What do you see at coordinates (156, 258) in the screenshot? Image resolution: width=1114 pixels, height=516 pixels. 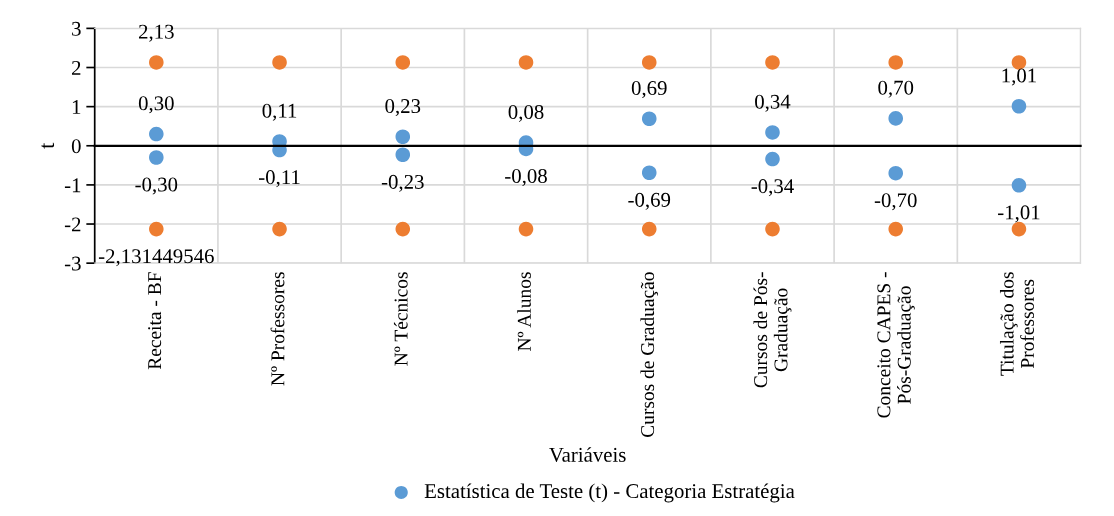 I see `data-label: -2,131449546` at bounding box center [156, 258].